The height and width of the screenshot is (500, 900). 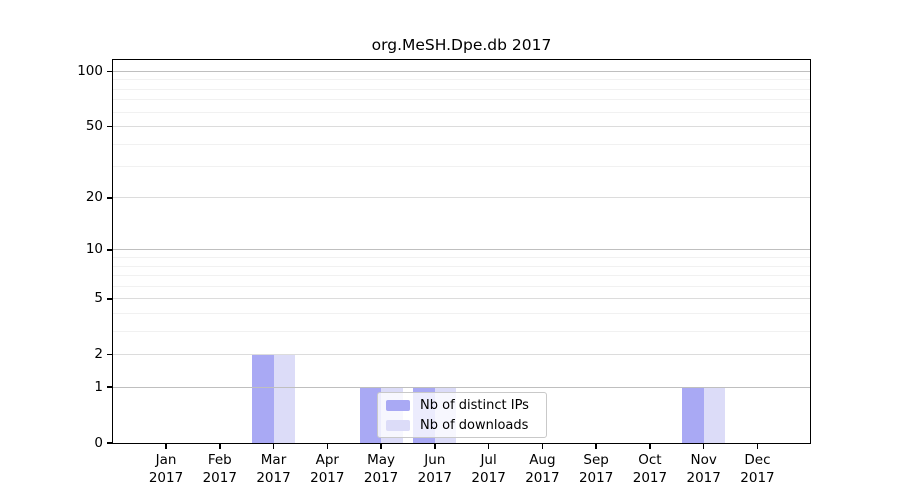 I want to click on y-axis-tick-label: 20, so click(x=94, y=197).